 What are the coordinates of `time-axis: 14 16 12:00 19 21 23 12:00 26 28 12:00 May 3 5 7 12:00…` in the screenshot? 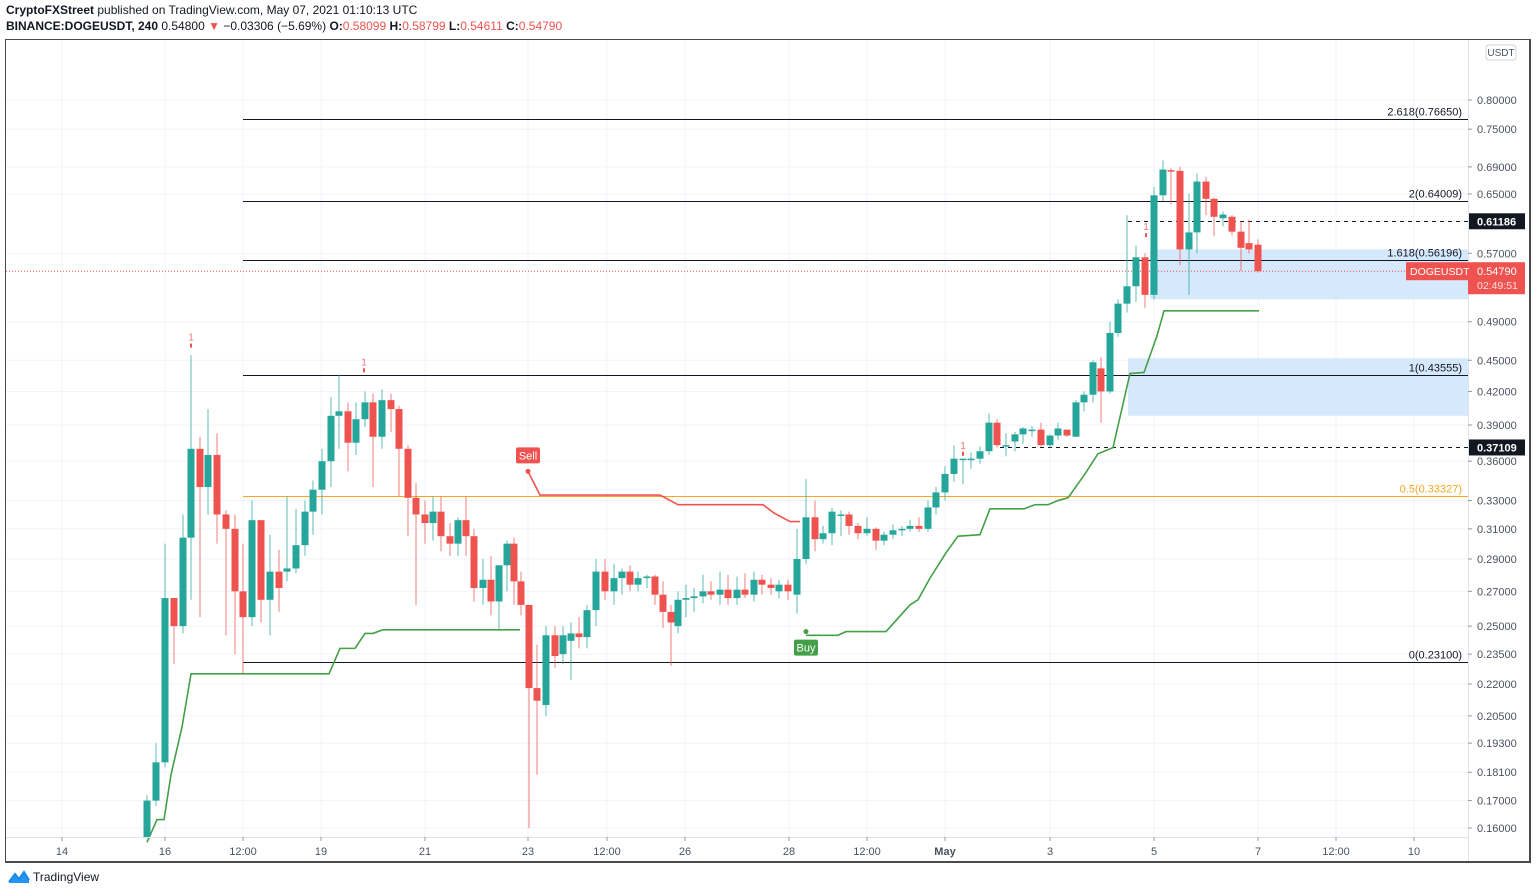 It's located at (737, 847).